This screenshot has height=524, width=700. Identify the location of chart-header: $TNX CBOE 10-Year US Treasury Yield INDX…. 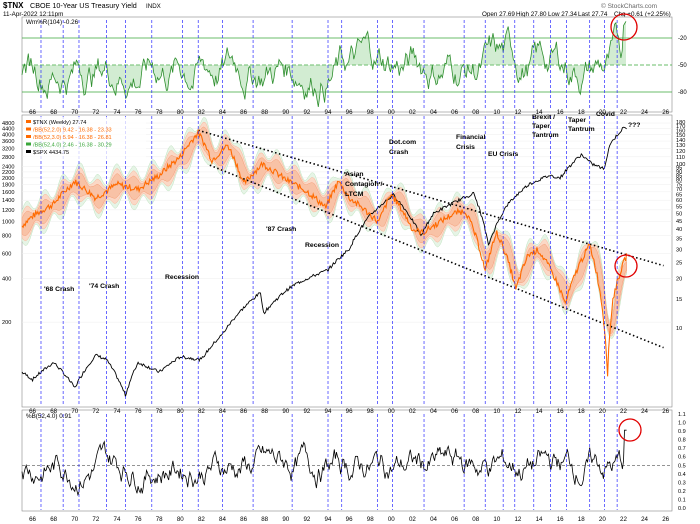
(337, 9).